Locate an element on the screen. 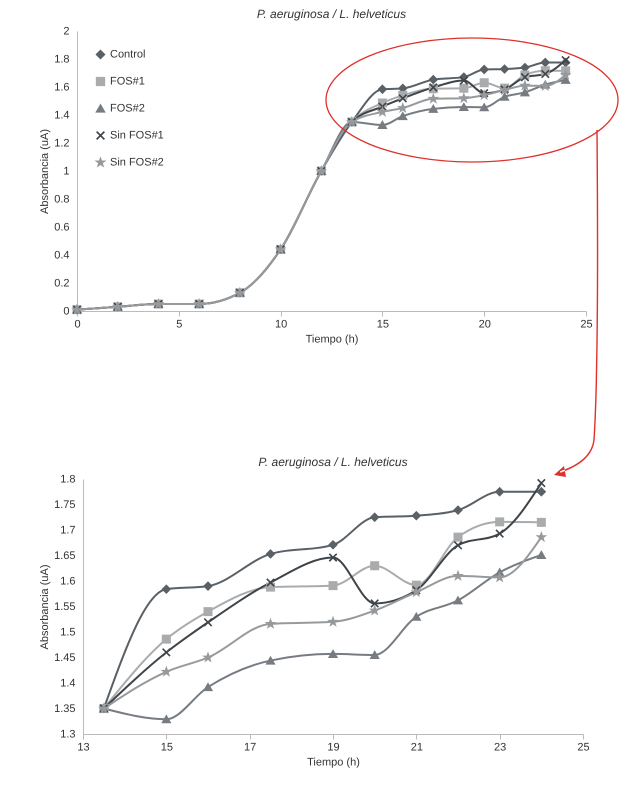 The height and width of the screenshot is (804, 634). y-tick-label: 1 is located at coordinates (66, 172).